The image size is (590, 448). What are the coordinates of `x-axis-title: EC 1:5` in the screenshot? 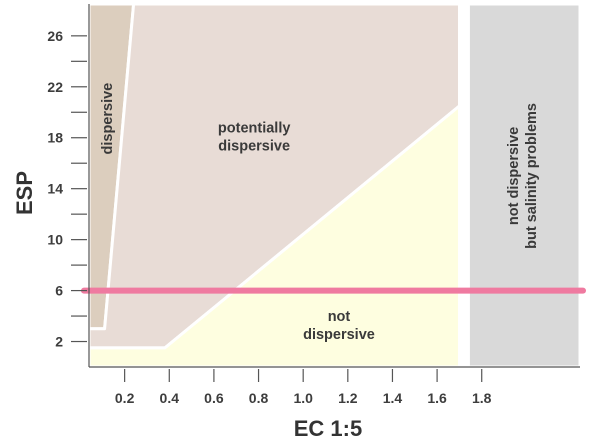 It's located at (328, 428).